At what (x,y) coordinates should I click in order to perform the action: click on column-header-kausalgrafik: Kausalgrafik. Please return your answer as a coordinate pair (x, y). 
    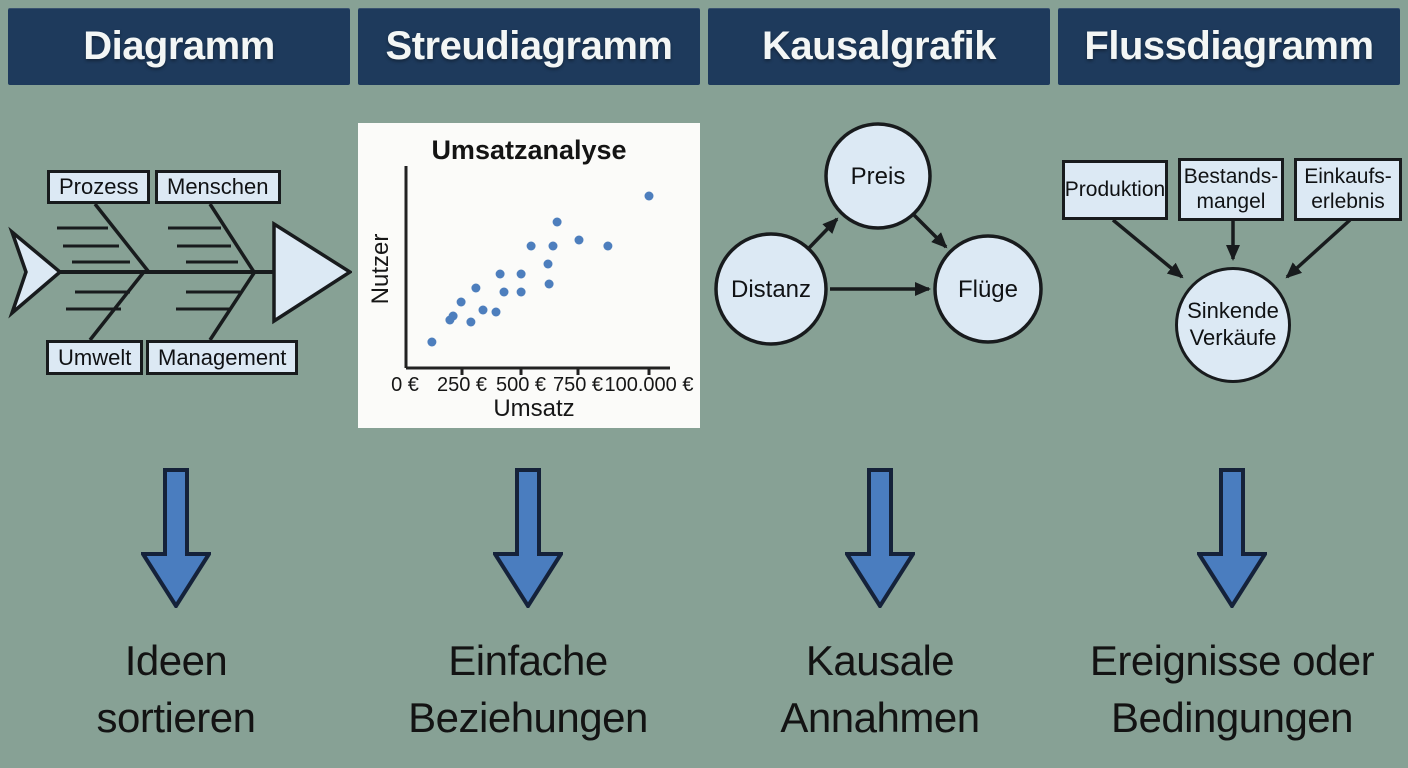
    Looking at the image, I should click on (879, 46).